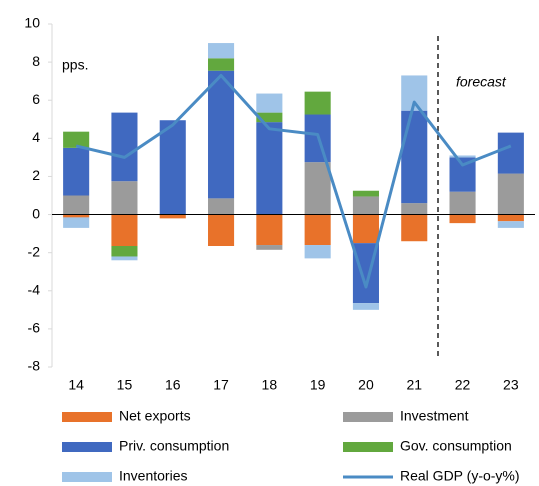  What do you see at coordinates (463, 385) in the screenshot?
I see `x-tick-label: 22` at bounding box center [463, 385].